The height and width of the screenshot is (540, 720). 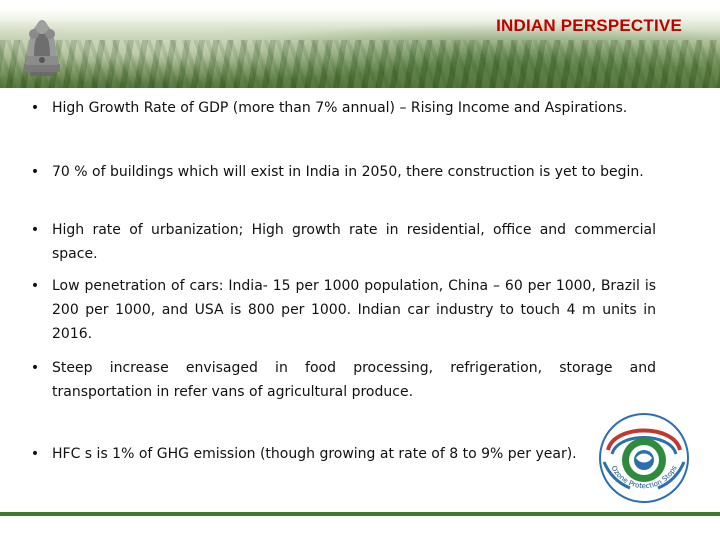 What do you see at coordinates (589, 25) in the screenshot?
I see `slide-title: INDIAN PERSPECTIVE` at bounding box center [589, 25].